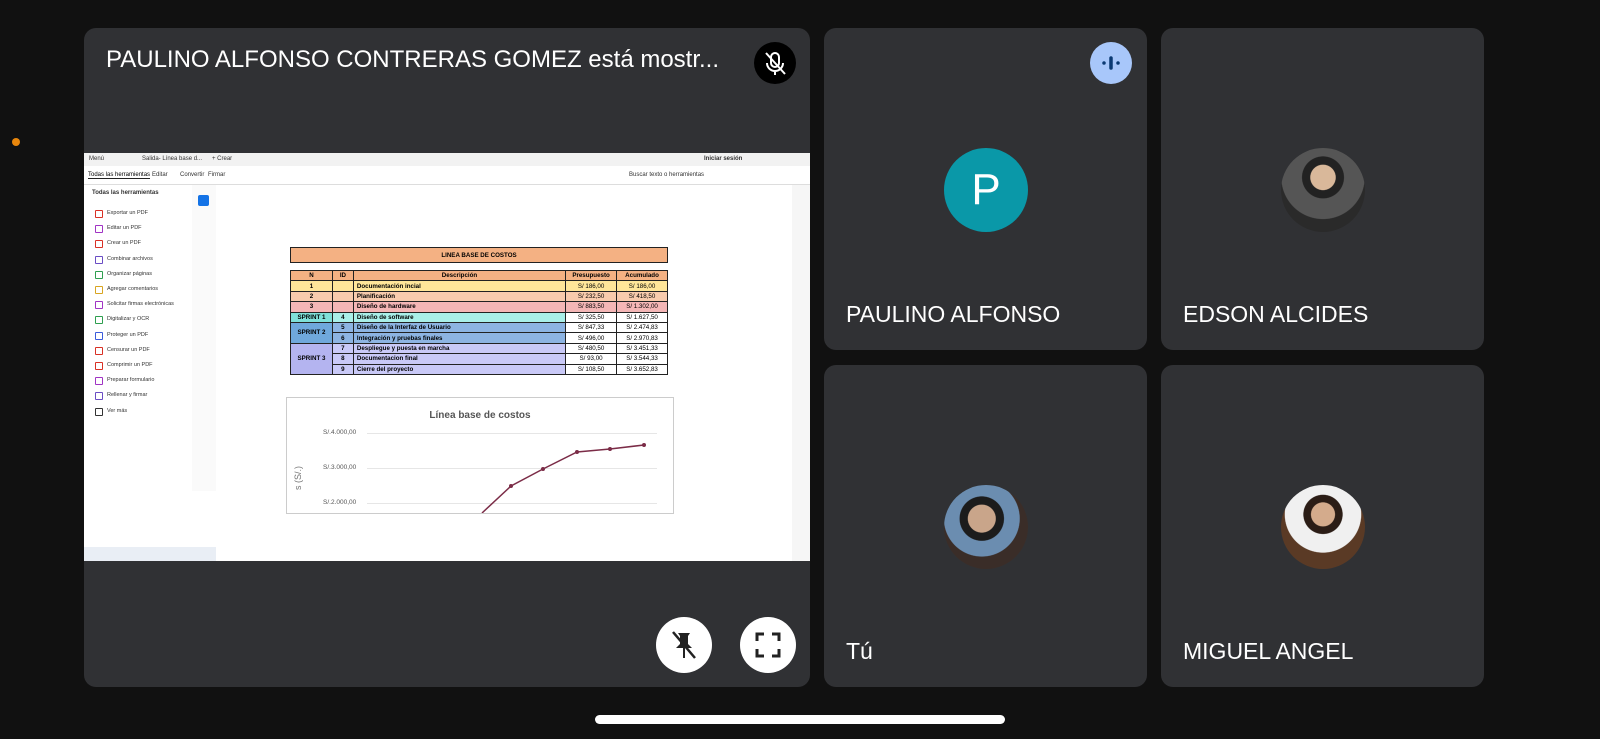 This screenshot has height=739, width=1600. What do you see at coordinates (1268, 651) in the screenshot?
I see `participant-name: MIGUEL ANGEL` at bounding box center [1268, 651].